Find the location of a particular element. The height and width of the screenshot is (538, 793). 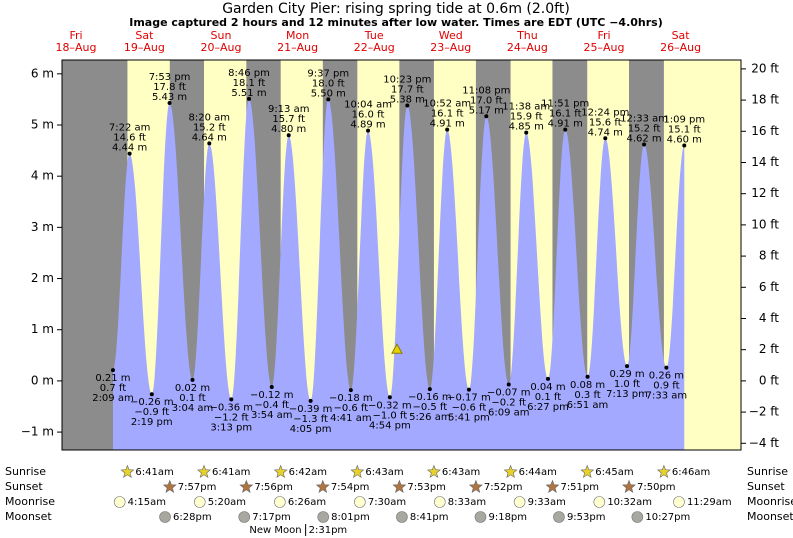

tide-time: 4:54 pm is located at coordinates (390, 425).